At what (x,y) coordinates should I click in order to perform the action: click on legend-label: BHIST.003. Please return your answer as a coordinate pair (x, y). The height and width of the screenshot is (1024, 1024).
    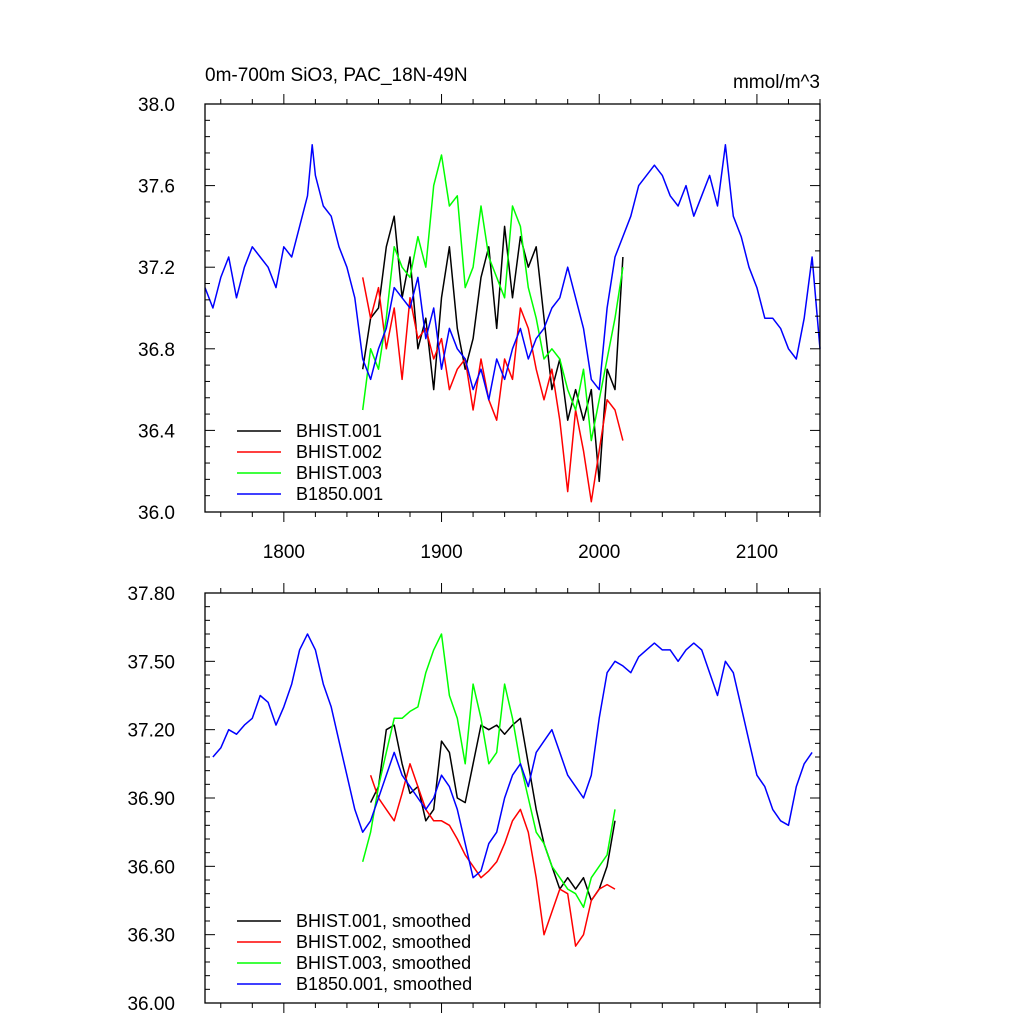
    Looking at the image, I should click on (339, 473).